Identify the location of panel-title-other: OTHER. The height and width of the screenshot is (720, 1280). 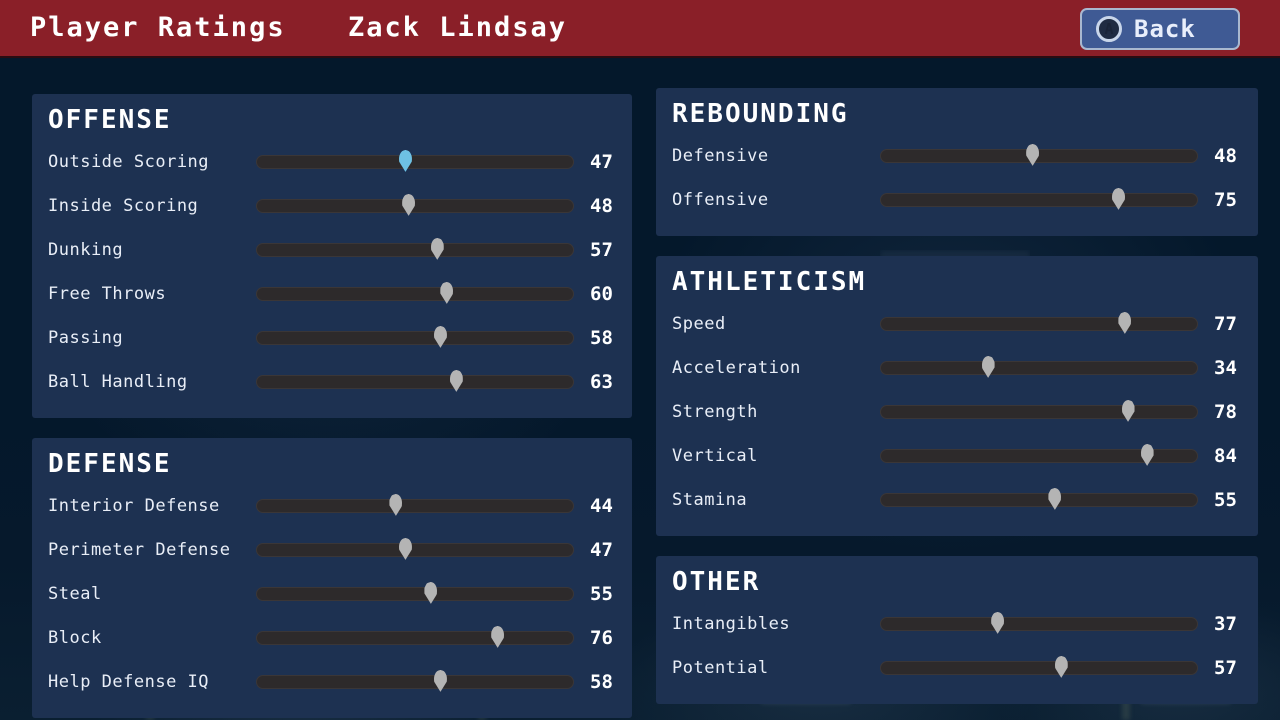
(716, 582).